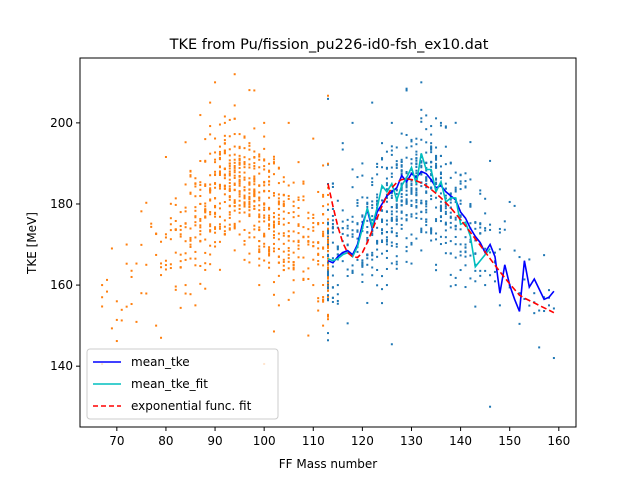 The height and width of the screenshot is (480, 640). I want to click on x-tick-label: 120, so click(362, 441).